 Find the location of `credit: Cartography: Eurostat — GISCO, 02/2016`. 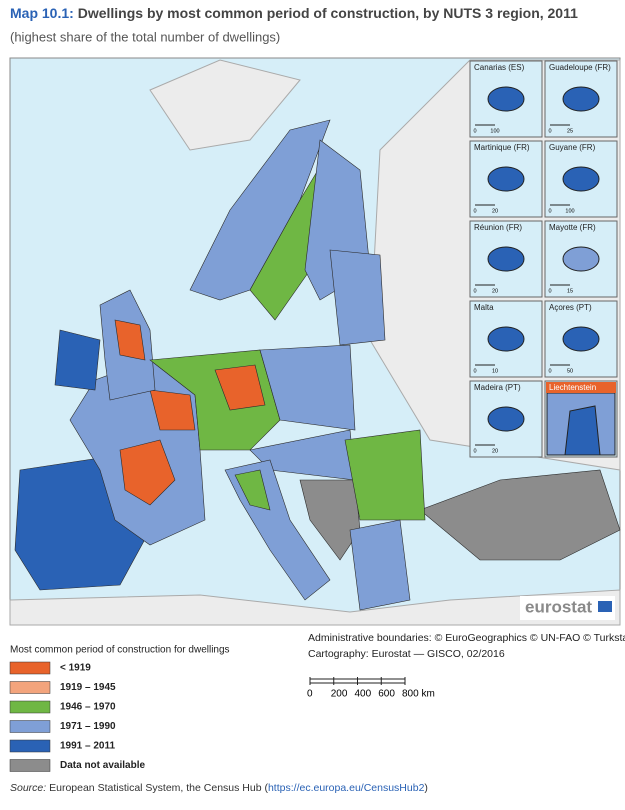

credit: Cartography: Eurostat — GISCO, 02/2016 is located at coordinates (406, 654).